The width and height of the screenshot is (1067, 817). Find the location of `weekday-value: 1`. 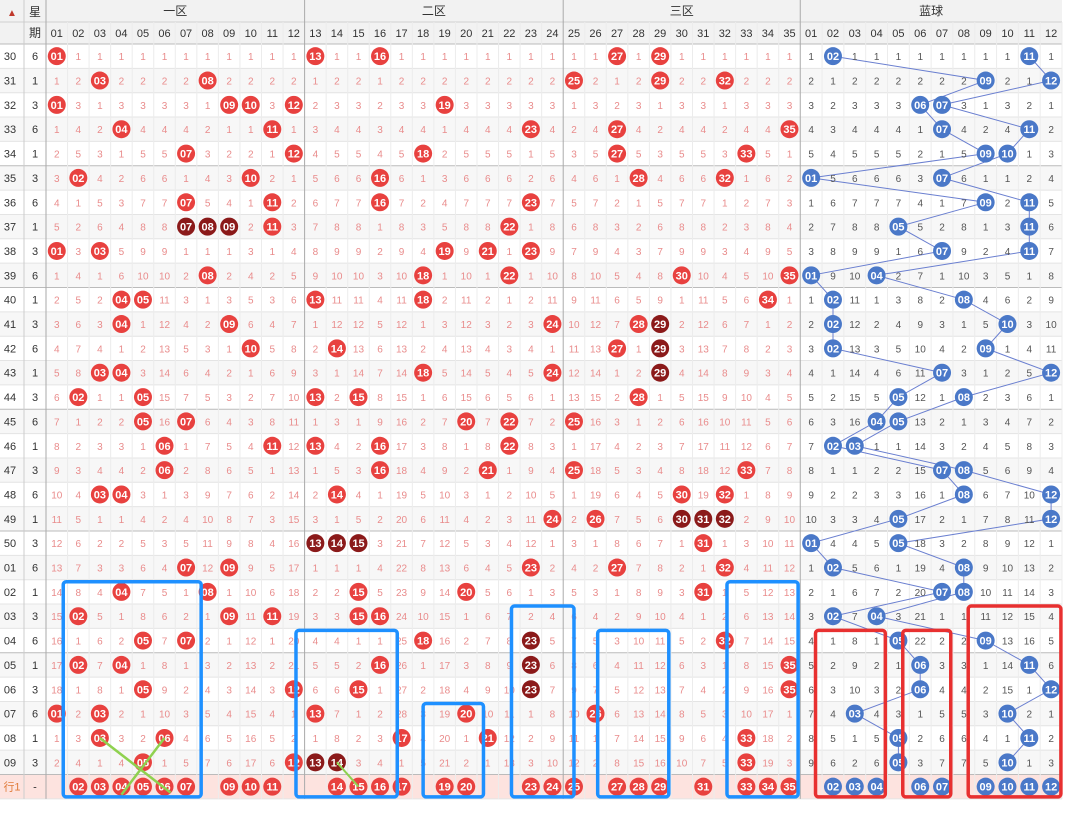

weekday-value: 1 is located at coordinates (35, 739).